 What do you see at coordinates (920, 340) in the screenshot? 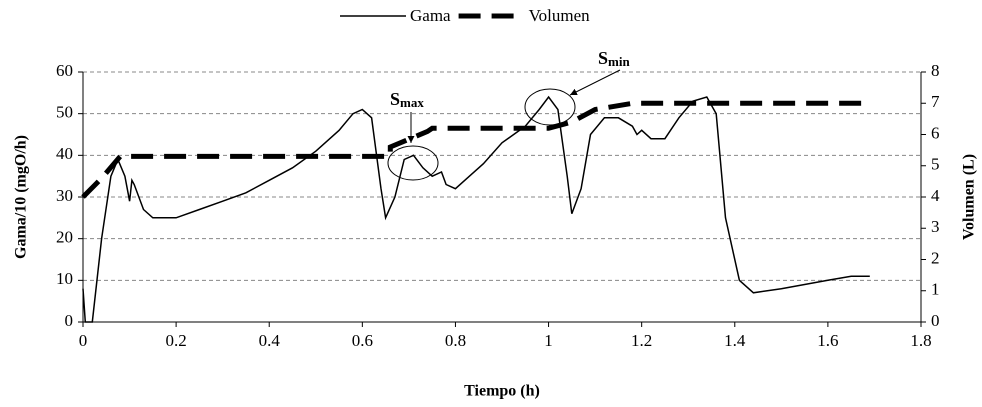
I see `x-tick-label: 1.8` at bounding box center [920, 340].